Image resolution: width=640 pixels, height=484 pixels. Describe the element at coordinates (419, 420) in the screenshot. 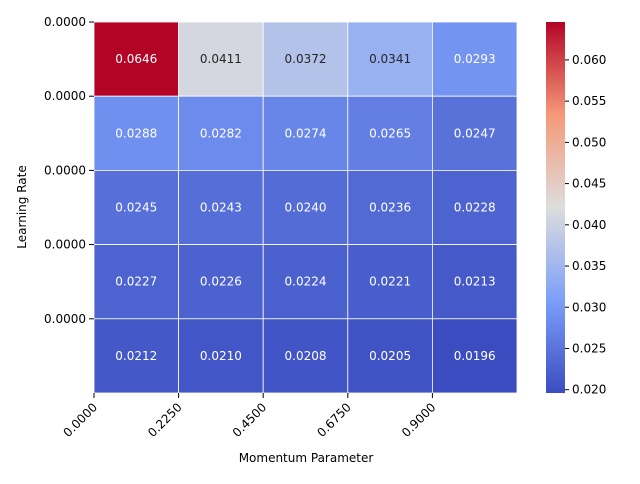

I see `x-tick-label: 0.9000` at that location.